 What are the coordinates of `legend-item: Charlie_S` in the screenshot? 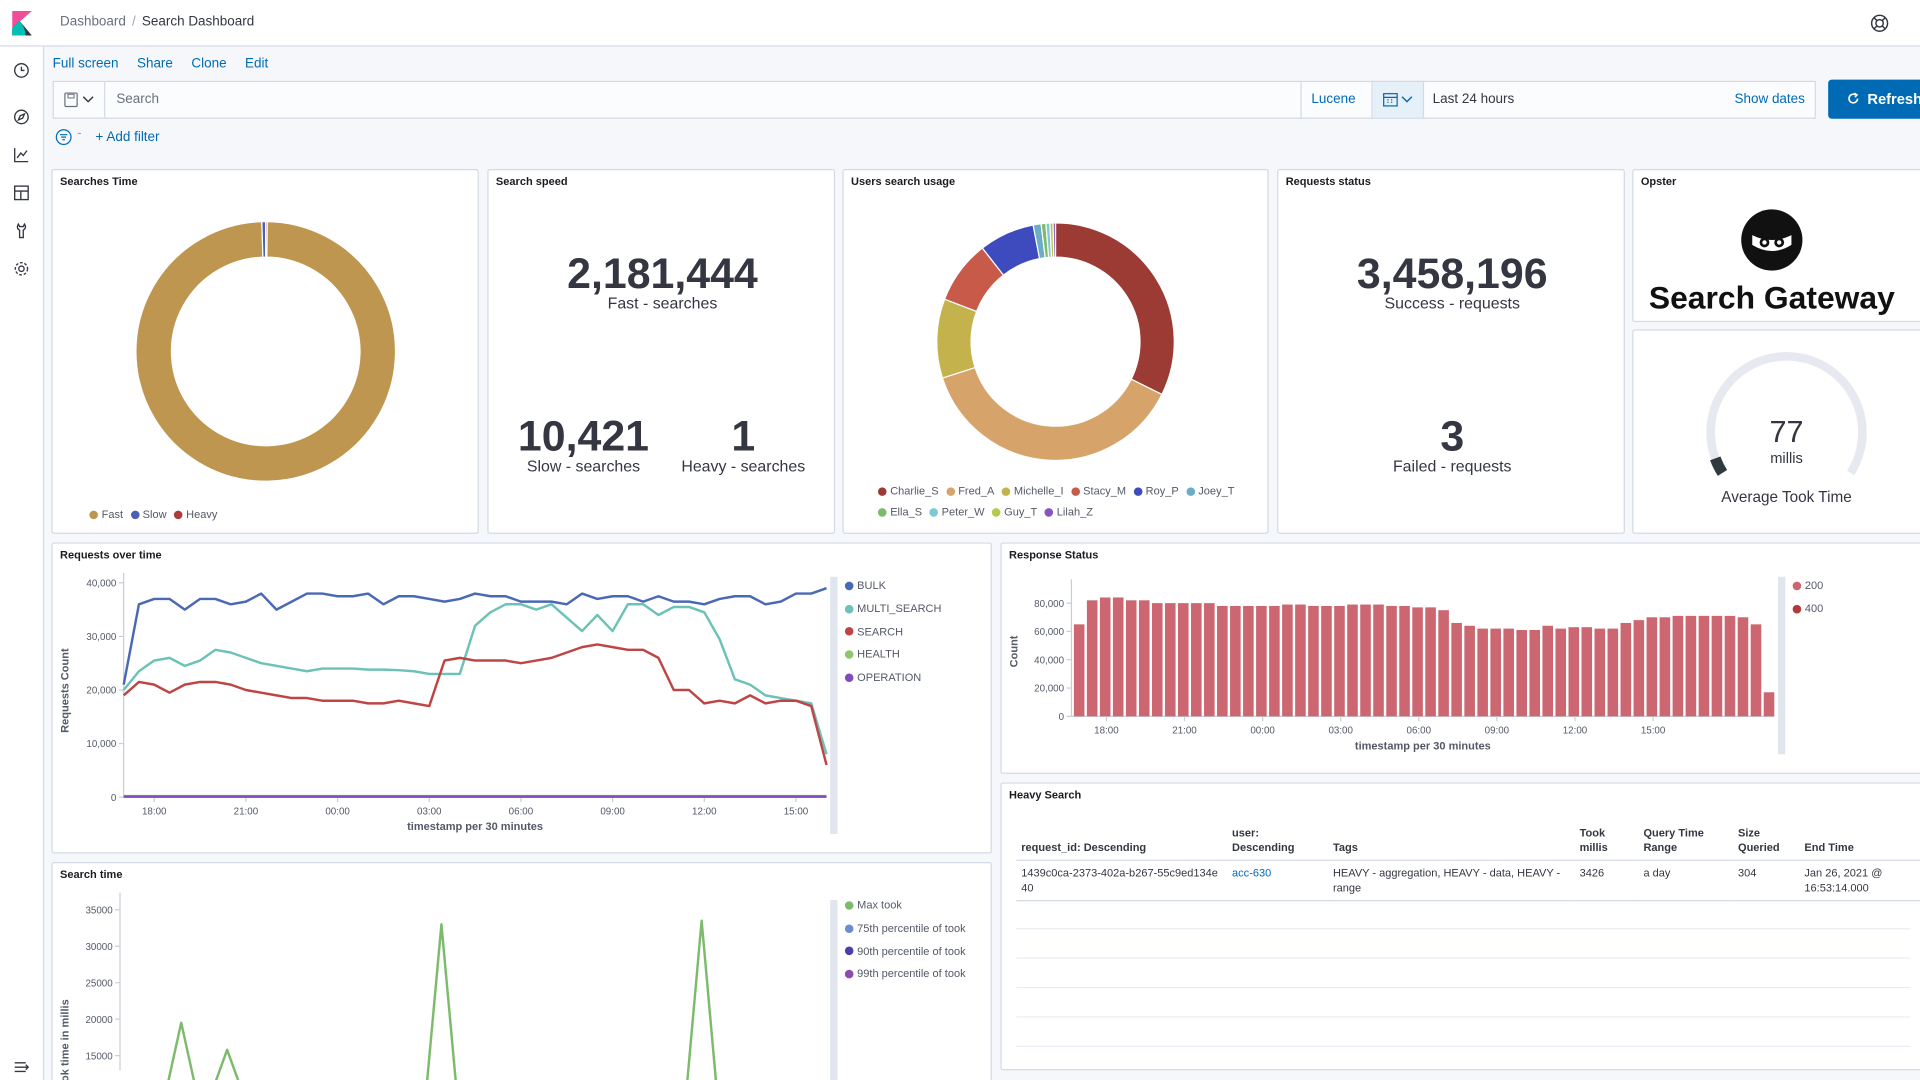 It's located at (908, 491).